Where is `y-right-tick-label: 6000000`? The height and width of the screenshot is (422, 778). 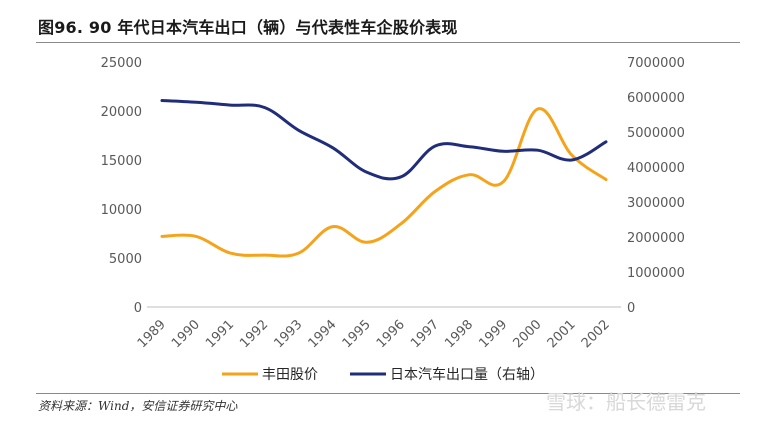
y-right-tick-label: 6000000 is located at coordinates (656, 98).